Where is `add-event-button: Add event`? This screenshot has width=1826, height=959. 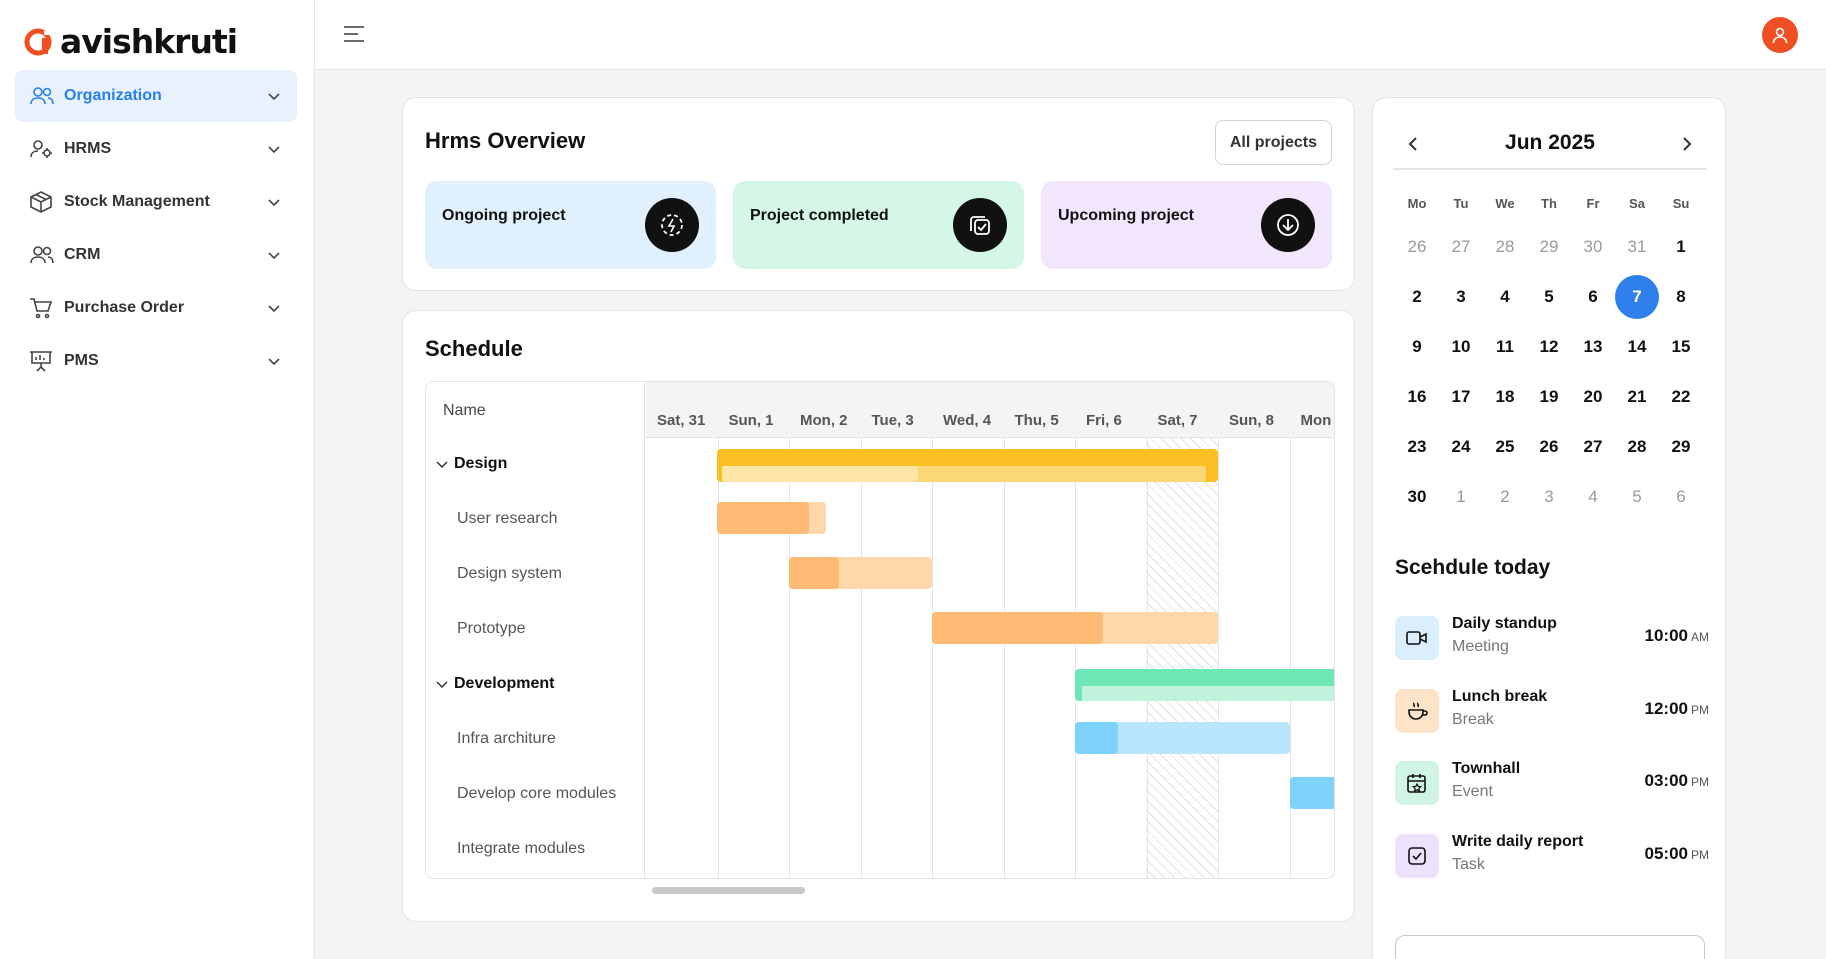 add-event-button: Add event is located at coordinates (1550, 947).